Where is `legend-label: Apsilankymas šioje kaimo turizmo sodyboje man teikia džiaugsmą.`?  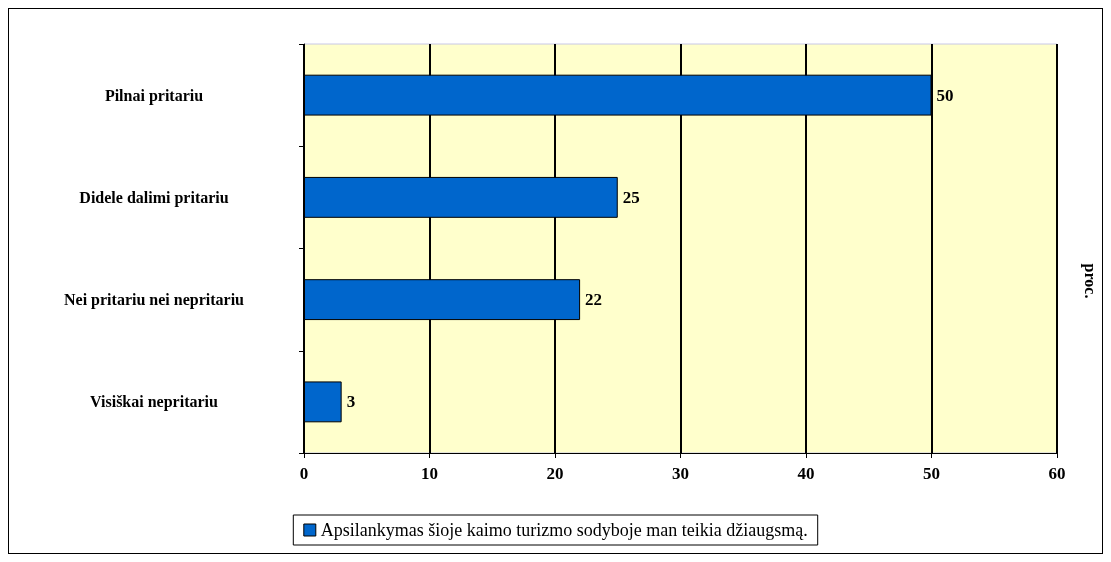 legend-label: Apsilankymas šioje kaimo turizmo sodyboje man teikia džiaugsmą. is located at coordinates (564, 530).